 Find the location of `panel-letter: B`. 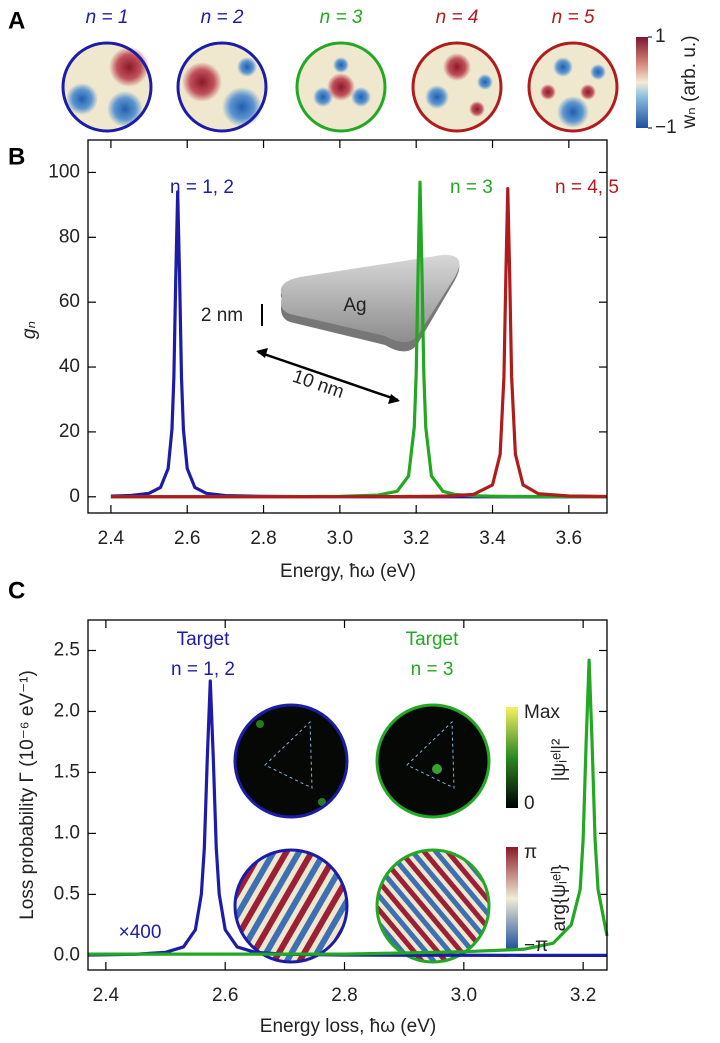

panel-letter: B is located at coordinates (16, 156).